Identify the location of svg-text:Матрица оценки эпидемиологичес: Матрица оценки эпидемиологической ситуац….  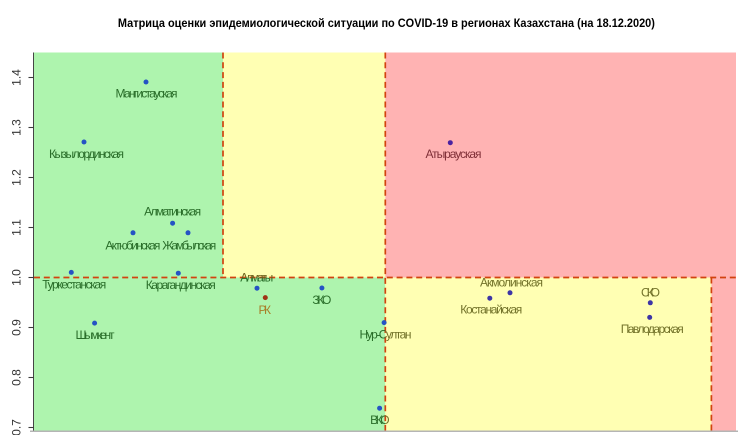
(386, 23).